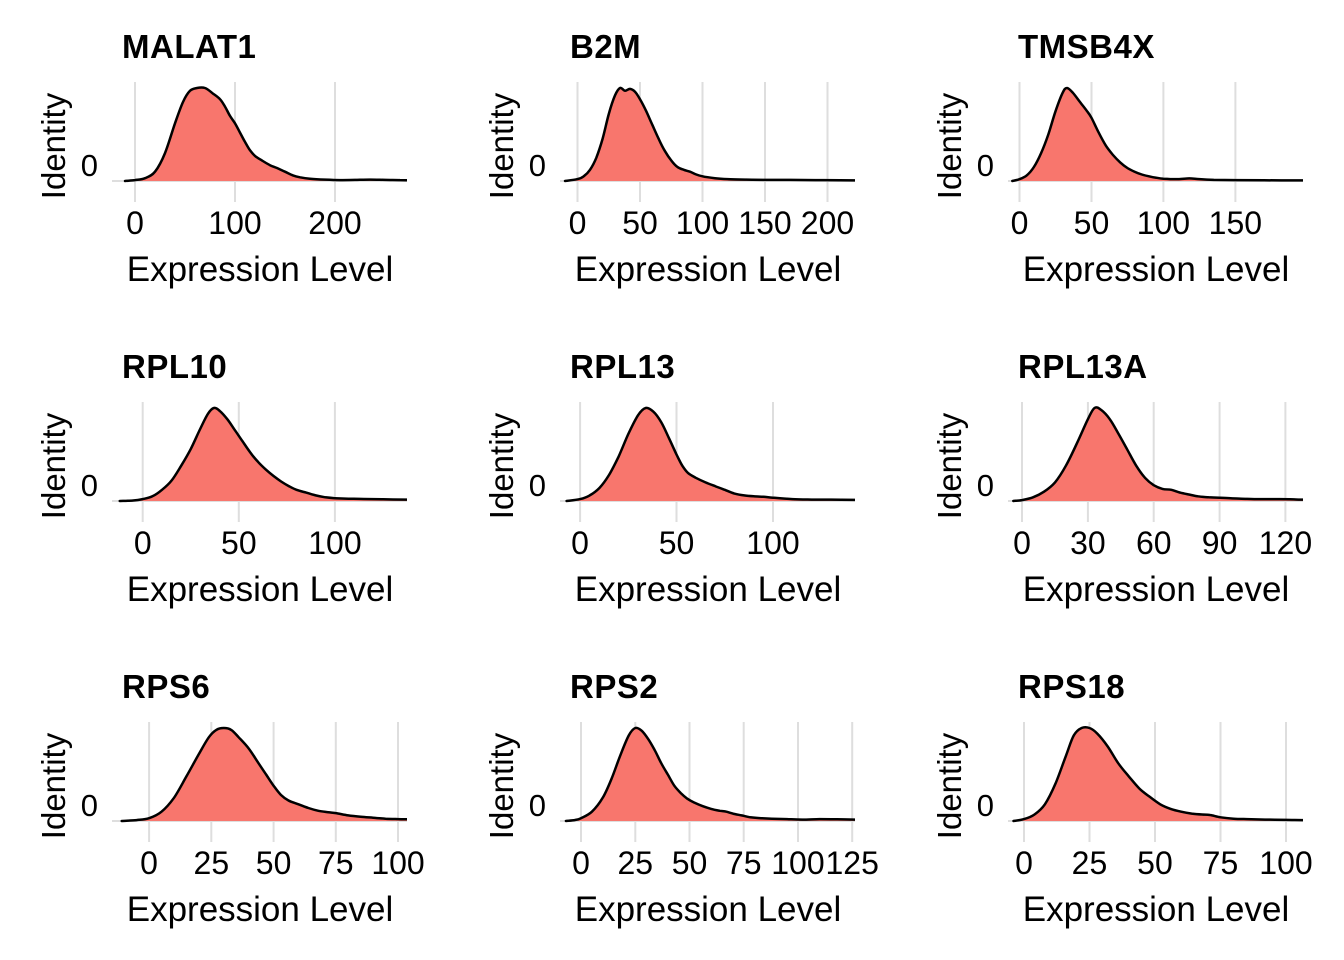 The image size is (1344, 960). Describe the element at coordinates (1153, 543) in the screenshot. I see `x-tick-label: 60` at that location.